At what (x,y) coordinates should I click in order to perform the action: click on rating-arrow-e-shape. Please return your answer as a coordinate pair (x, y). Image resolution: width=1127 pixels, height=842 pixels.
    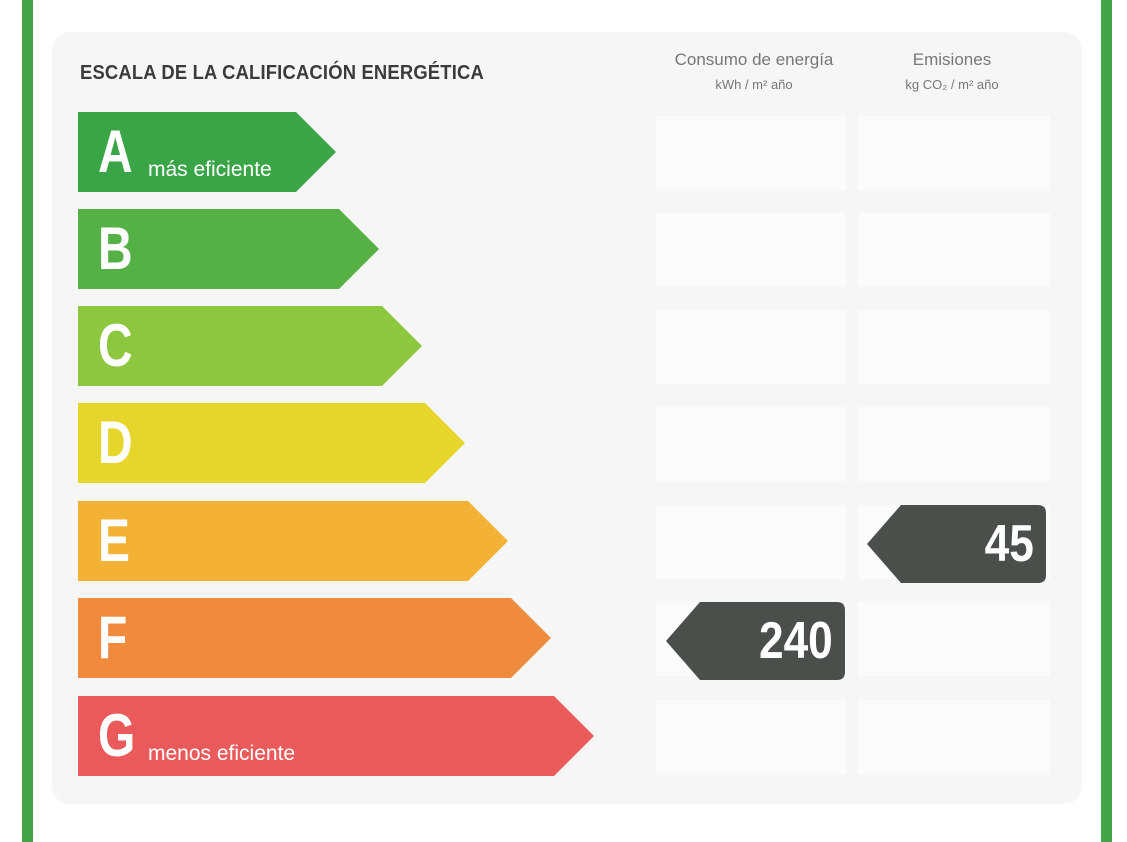
    Looking at the image, I should click on (293, 541).